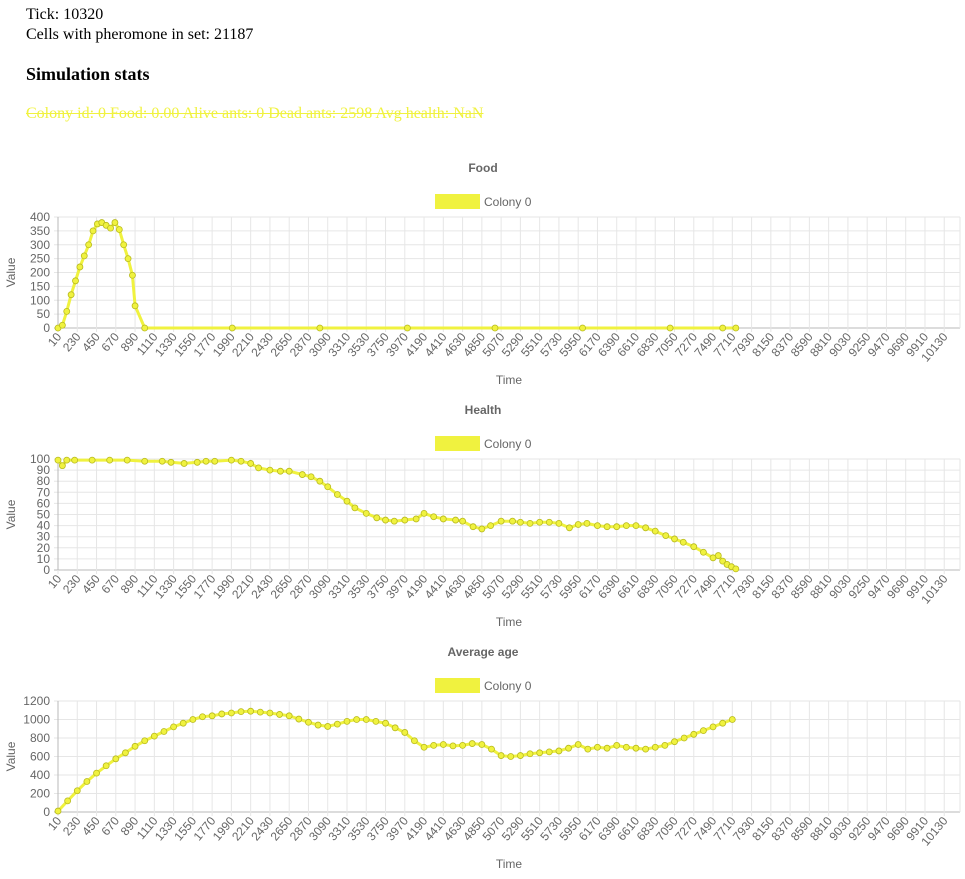 This screenshot has height=879, width=965. Describe the element at coordinates (40, 245) in the screenshot. I see `y-tick-label: 300` at that location.